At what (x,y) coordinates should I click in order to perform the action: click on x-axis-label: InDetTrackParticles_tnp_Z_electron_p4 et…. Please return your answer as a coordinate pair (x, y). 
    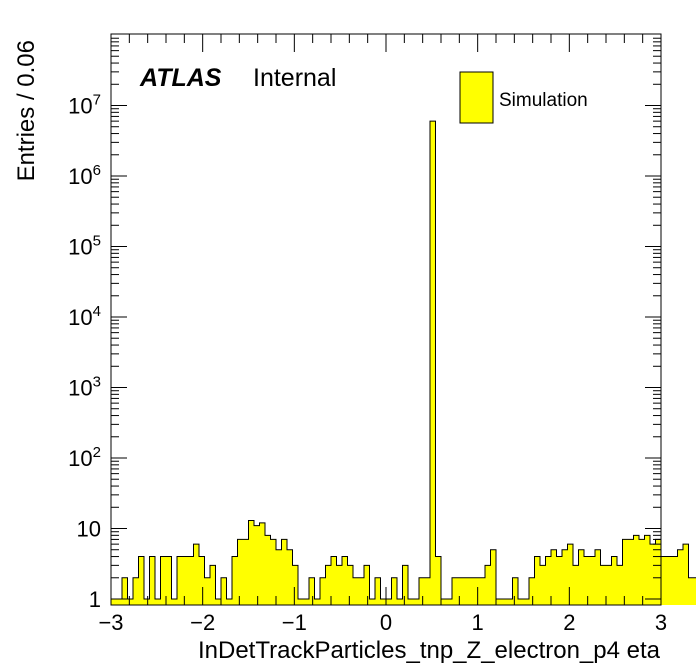
    Looking at the image, I should click on (429, 650).